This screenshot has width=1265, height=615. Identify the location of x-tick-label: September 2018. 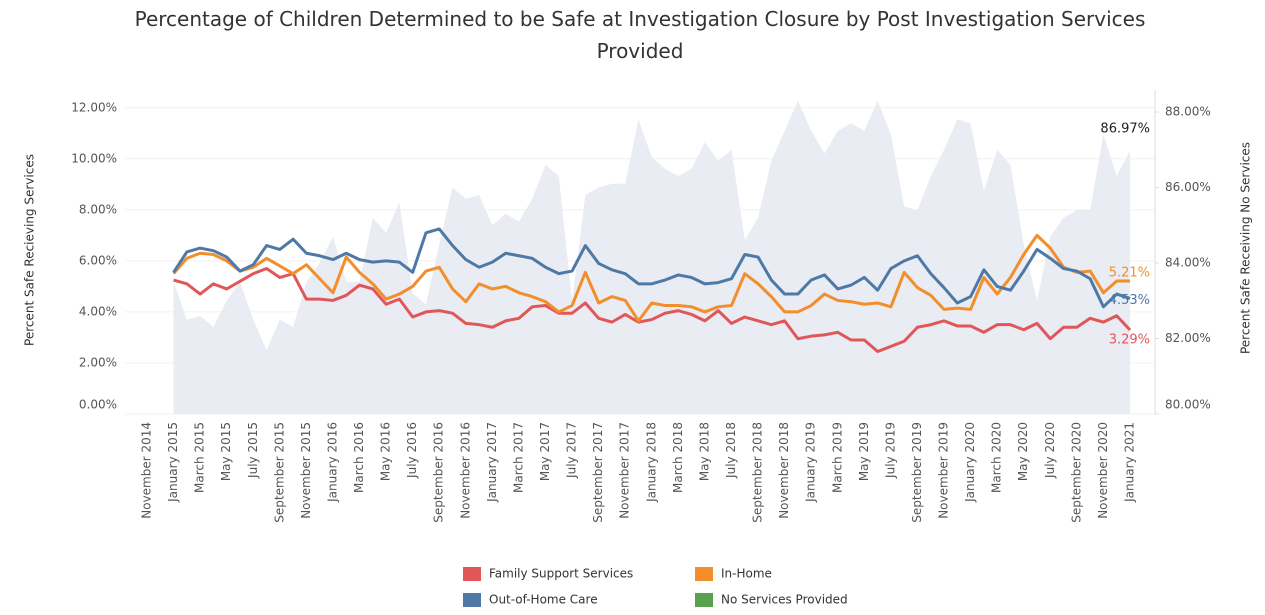
(758, 472).